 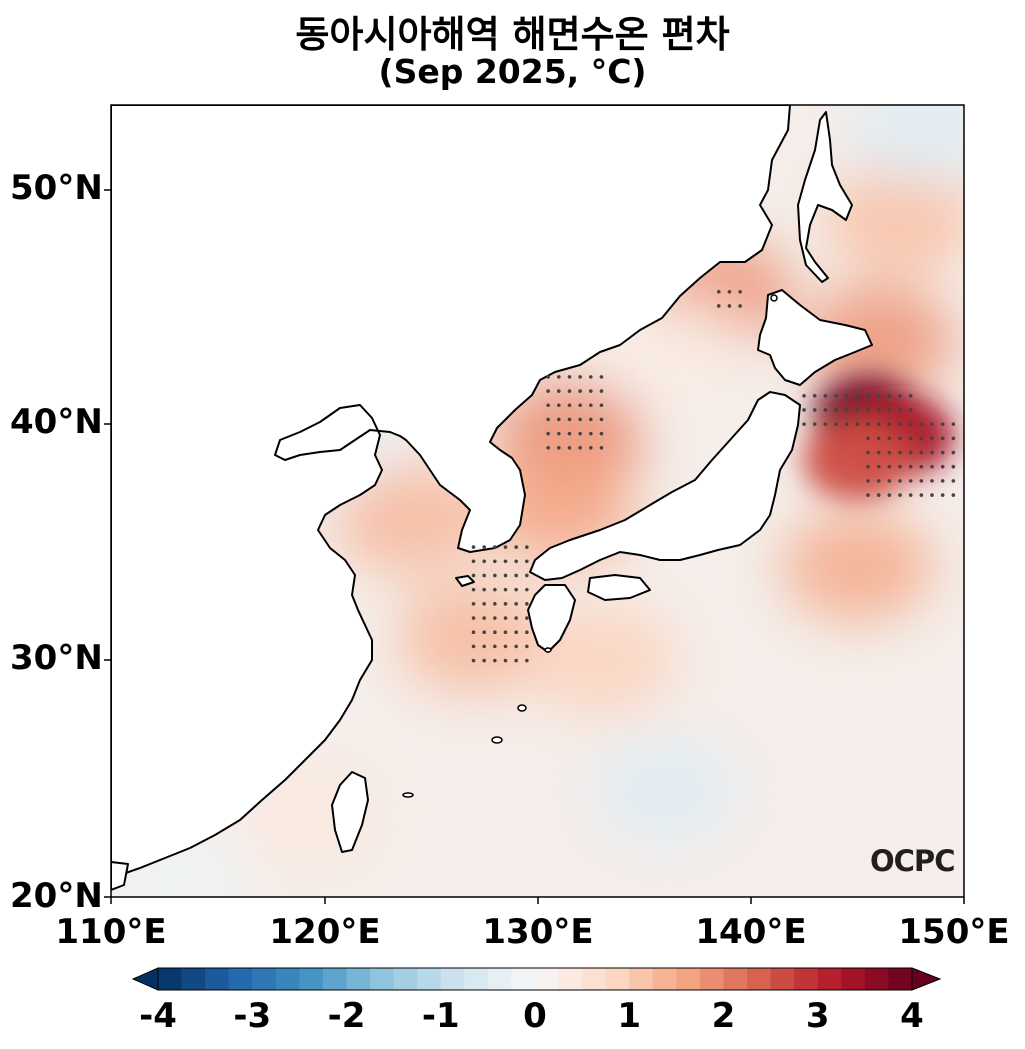 What do you see at coordinates (905, 145) in the screenshot?
I see `anomaly-Okhotsk-north` at bounding box center [905, 145].